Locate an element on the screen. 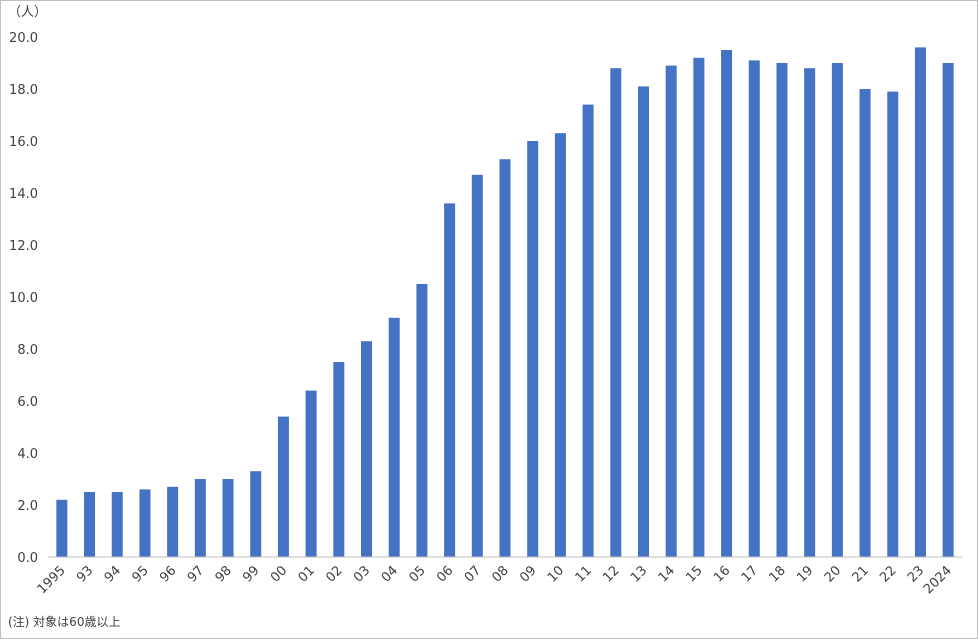  y-tick-label: 16.0 is located at coordinates (23, 142).